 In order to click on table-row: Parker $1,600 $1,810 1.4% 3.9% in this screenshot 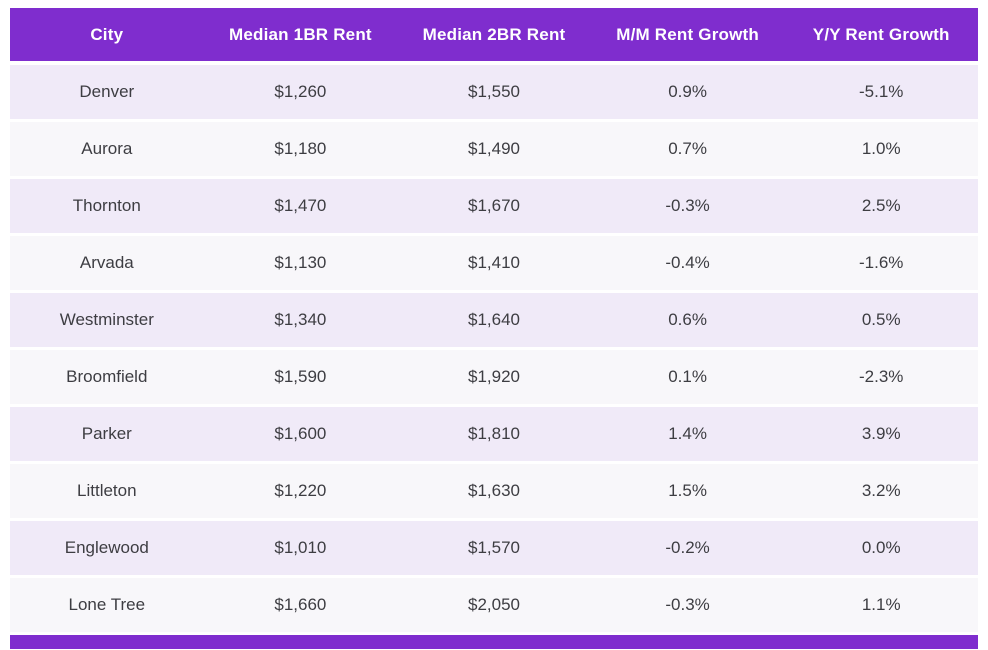, I will do `click(494, 434)`.